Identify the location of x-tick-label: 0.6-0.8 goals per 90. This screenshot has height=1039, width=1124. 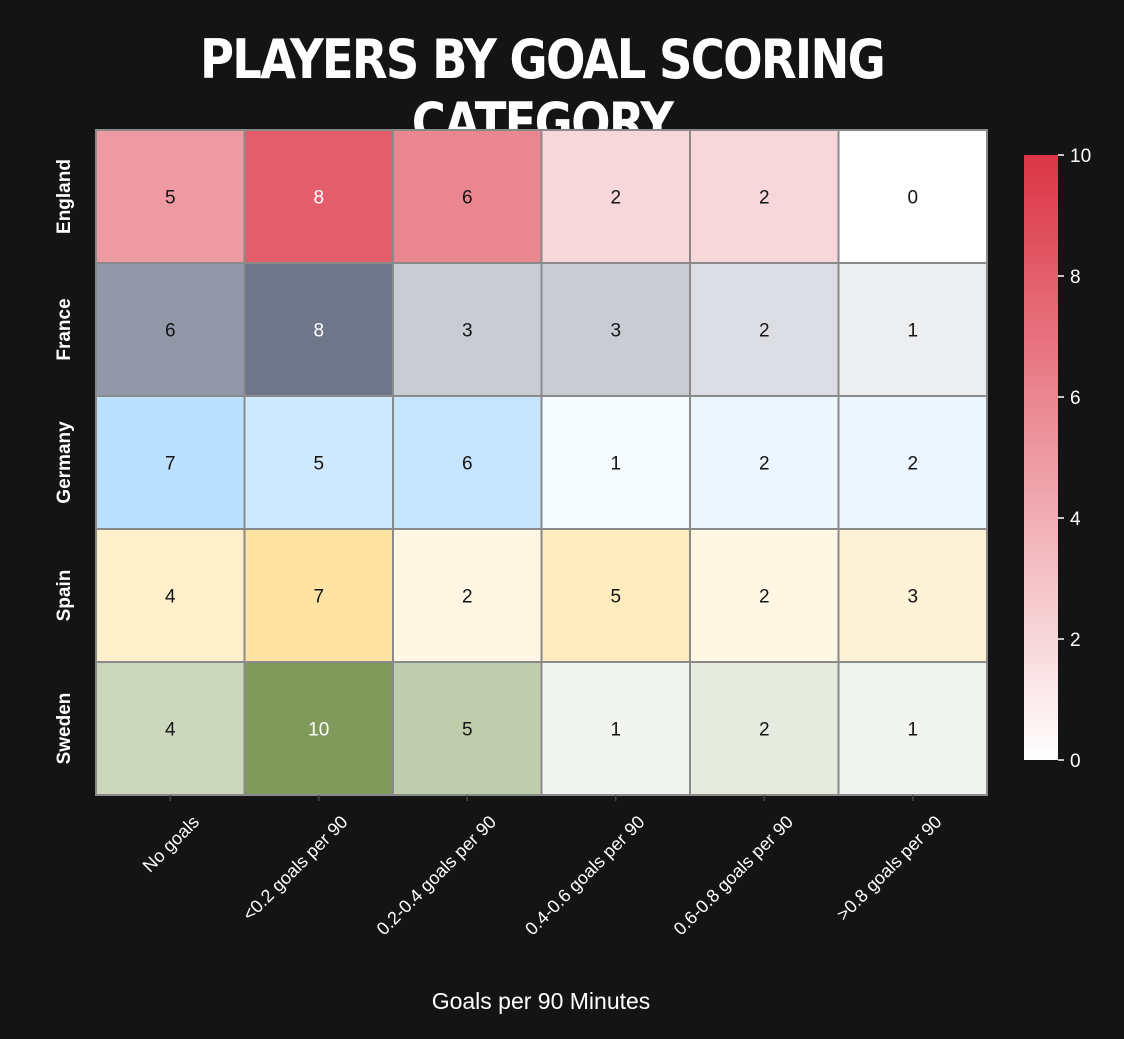
(733, 875).